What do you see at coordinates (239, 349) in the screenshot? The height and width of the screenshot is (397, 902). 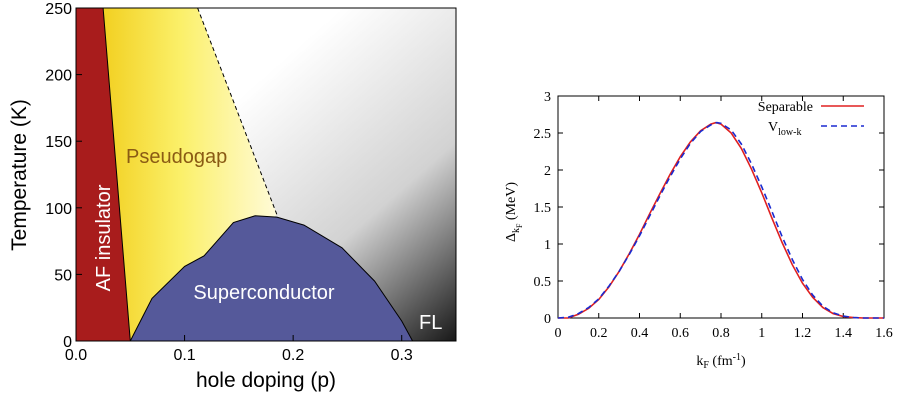 I see `x-ticks-left: 0.0 0.1 0.2 0.3` at bounding box center [239, 349].